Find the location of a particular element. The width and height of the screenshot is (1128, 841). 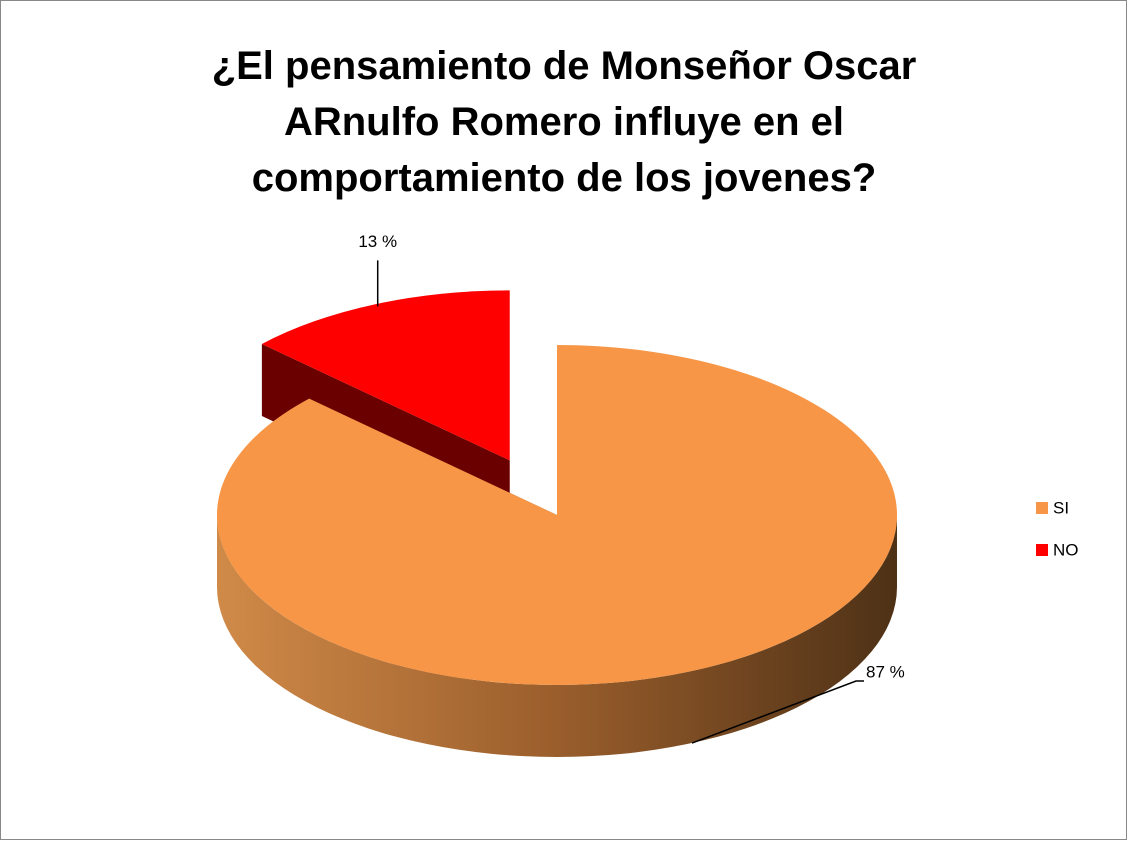

legend-label: SI is located at coordinates (1061, 507).